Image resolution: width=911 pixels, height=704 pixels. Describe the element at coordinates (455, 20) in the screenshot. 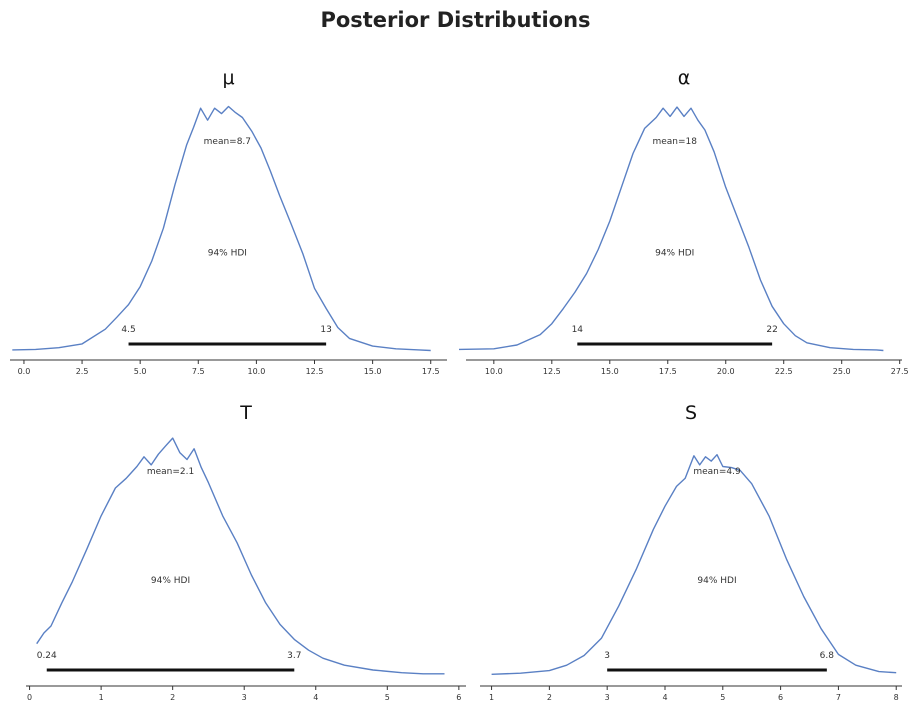

I see `figure-title: Posterior Distributions` at that location.